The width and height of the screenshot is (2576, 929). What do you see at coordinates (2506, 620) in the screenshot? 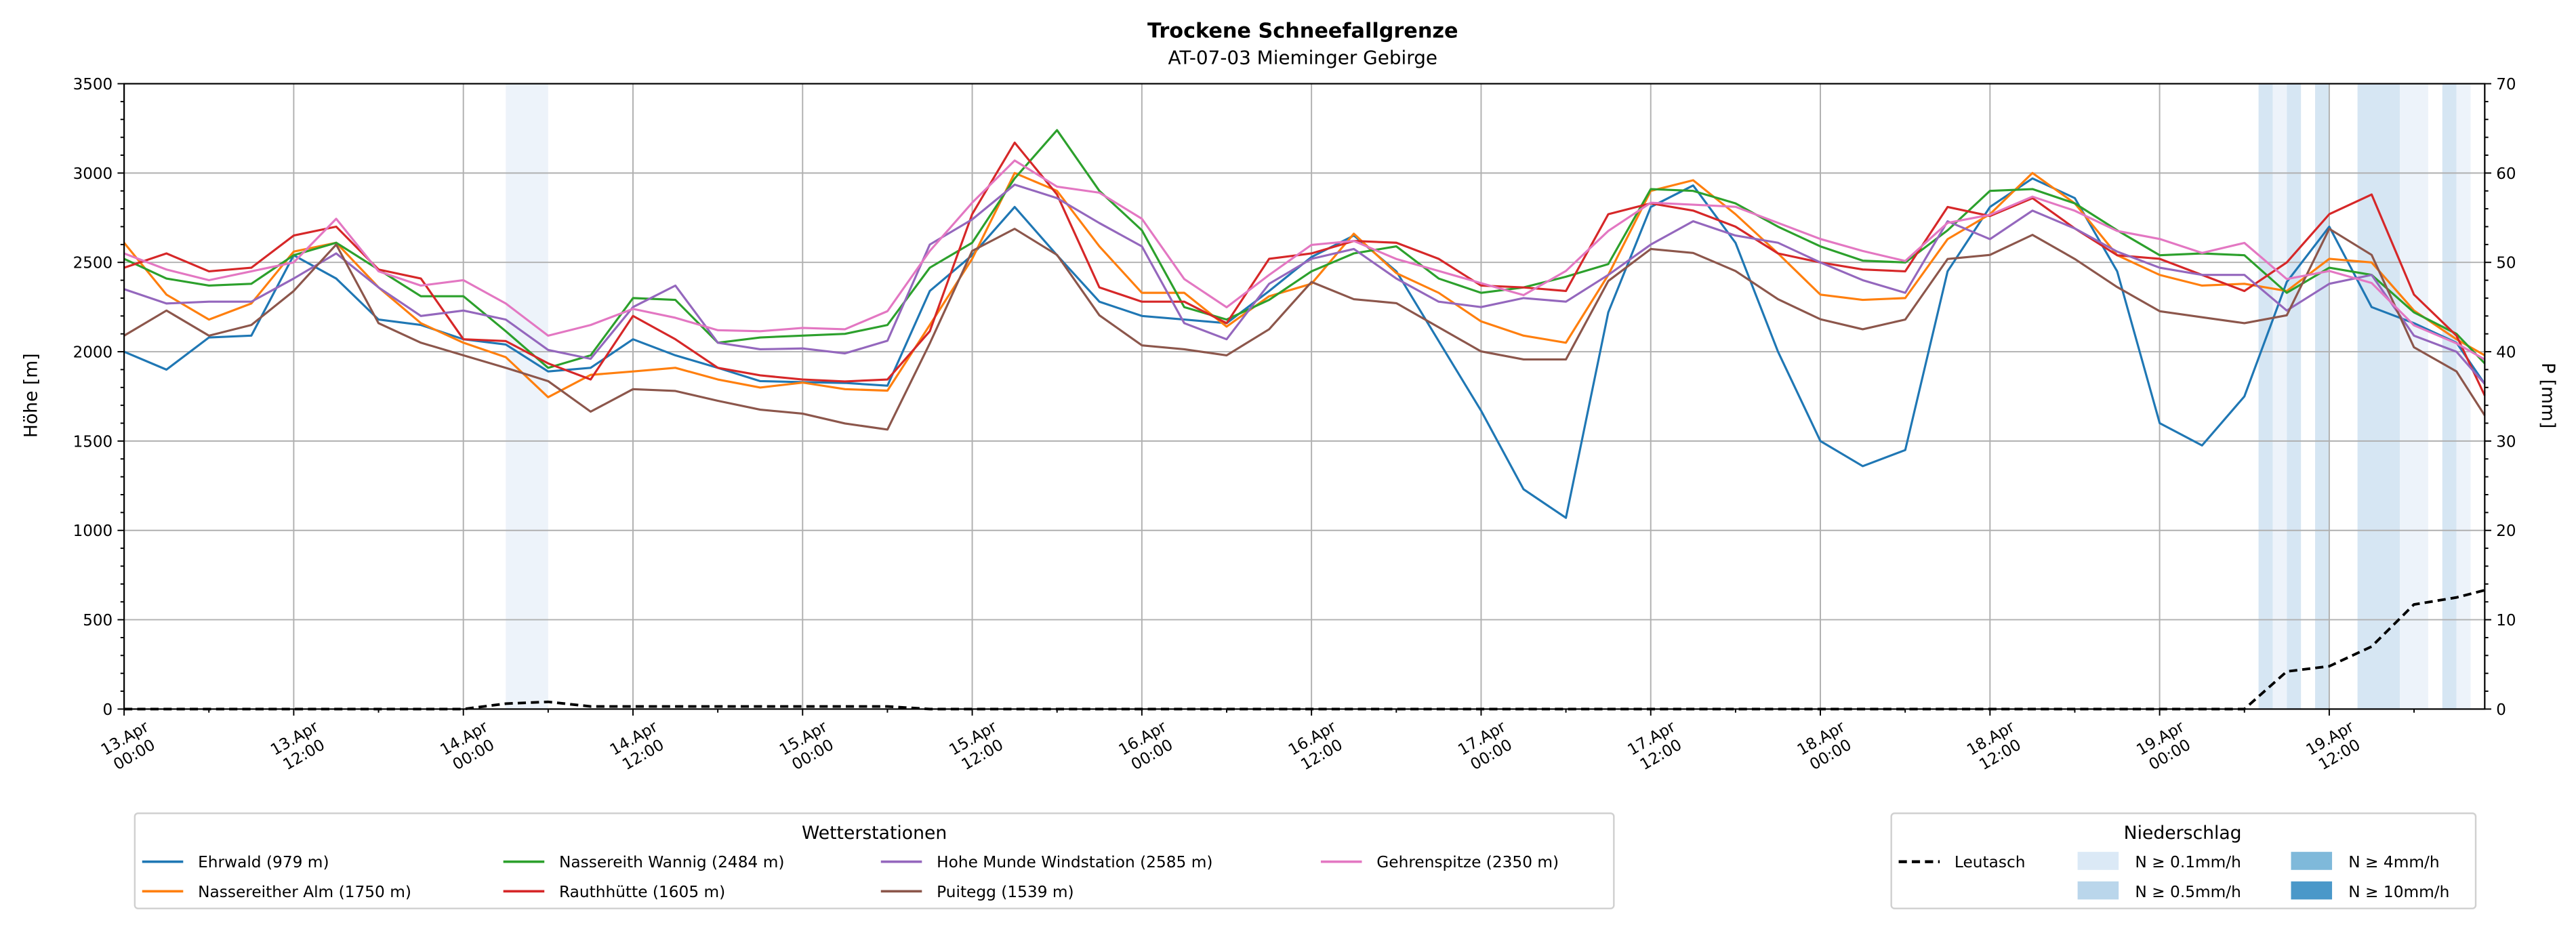
I see `y-right-tick-label: 10` at bounding box center [2506, 620].